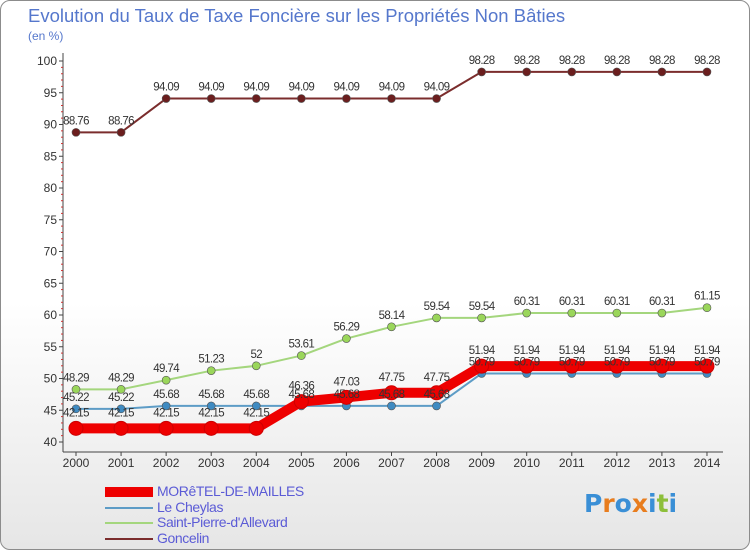  I want to click on y-tick-label: 50, so click(51, 379).